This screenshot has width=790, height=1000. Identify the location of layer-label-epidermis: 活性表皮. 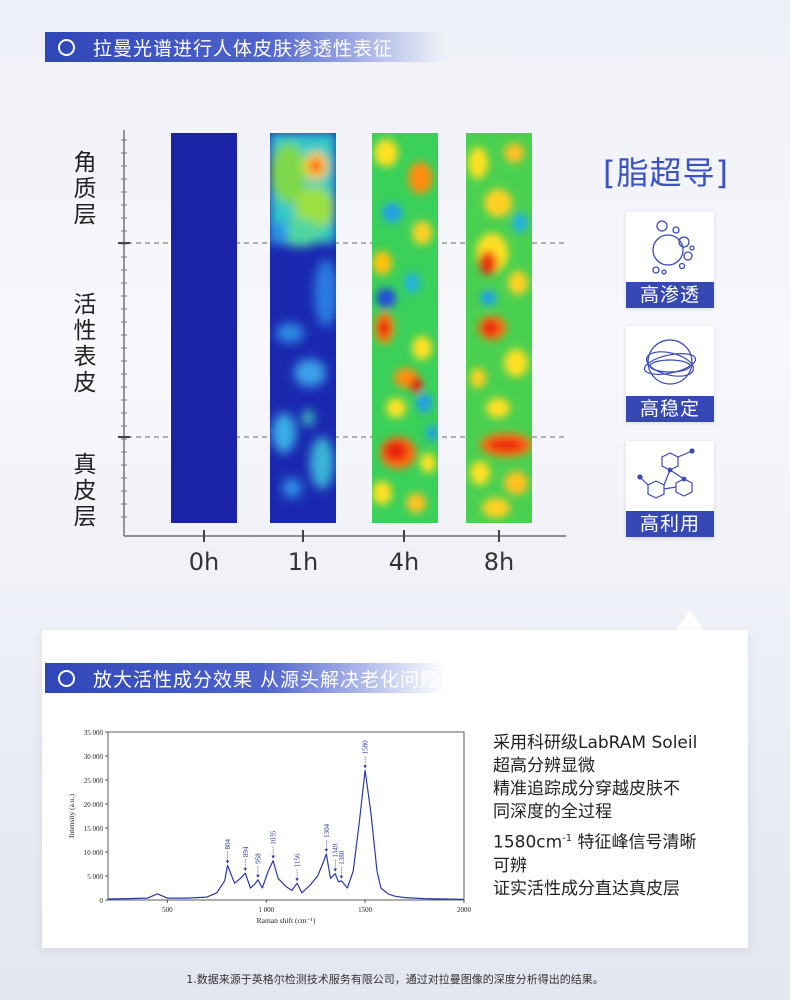
(85, 344).